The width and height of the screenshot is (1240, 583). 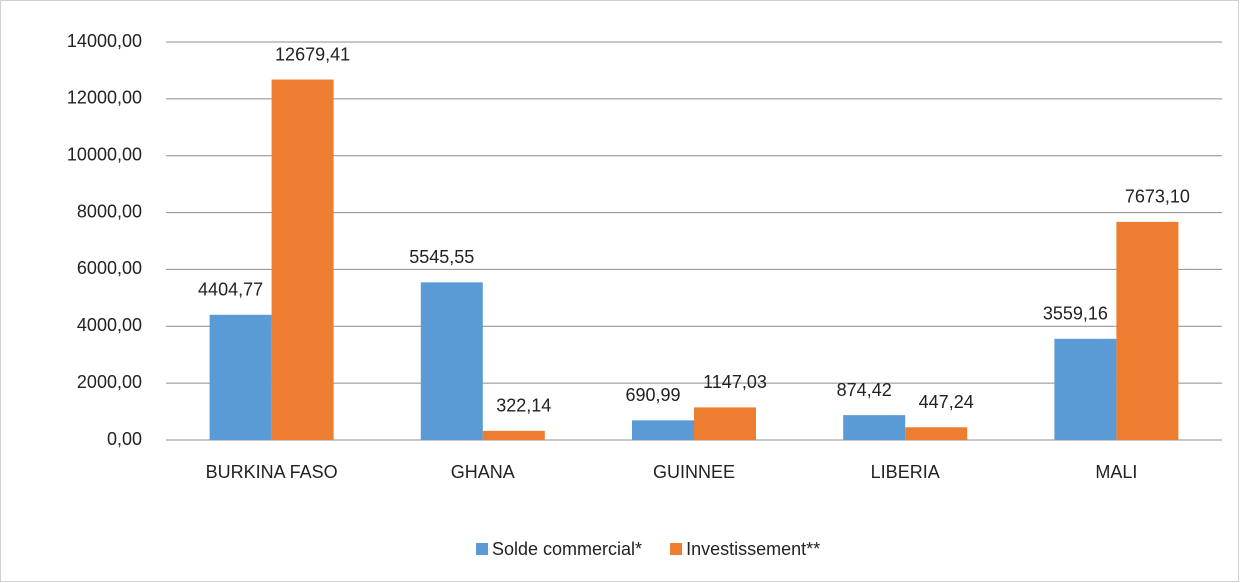 What do you see at coordinates (1157, 197) in the screenshot?
I see `data-label: 7673,10` at bounding box center [1157, 197].